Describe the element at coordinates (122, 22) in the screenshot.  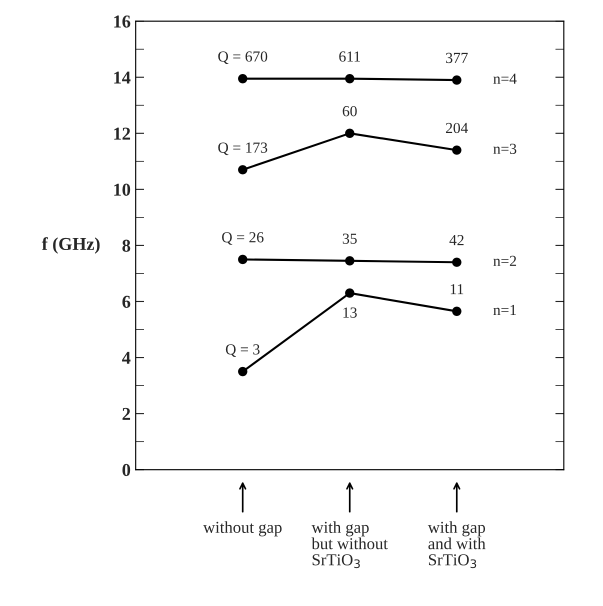
I see `y-tick-label: 16` at that location.